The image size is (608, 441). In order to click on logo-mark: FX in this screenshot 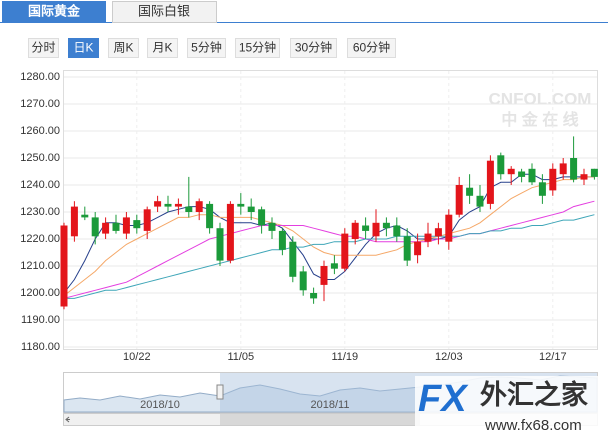, I will do `click(443, 399)`.